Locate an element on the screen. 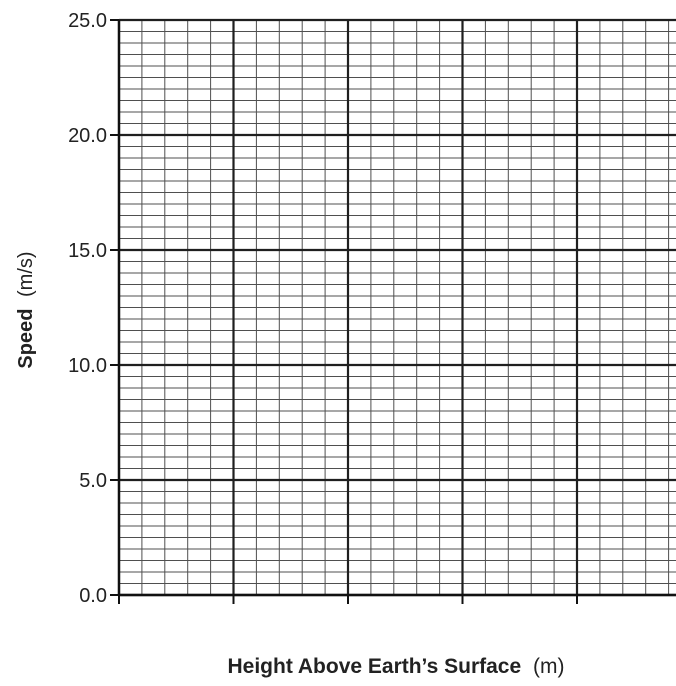 The image size is (676, 686). y-axis-label-unit: (m/s) is located at coordinates (26, 274).